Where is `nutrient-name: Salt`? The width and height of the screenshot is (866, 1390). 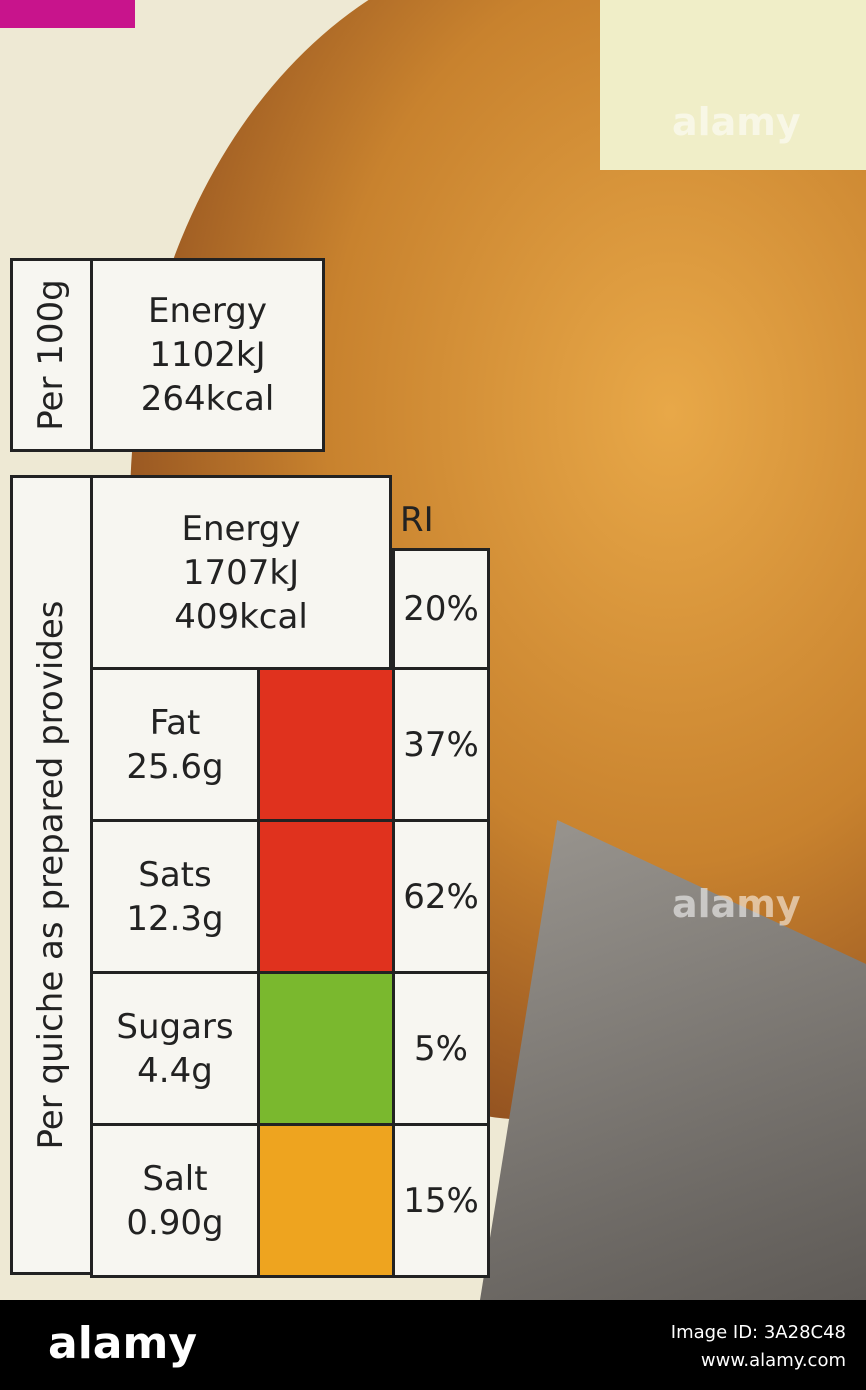
nutrient-name: Salt is located at coordinates (175, 1178).